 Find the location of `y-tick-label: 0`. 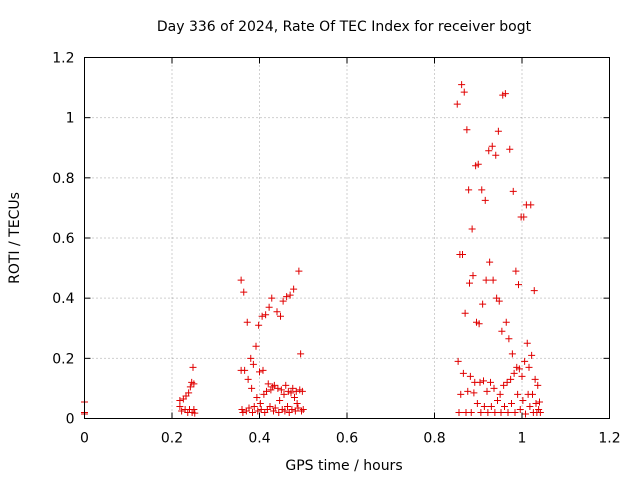

y-tick-label: 0 is located at coordinates (70, 420).